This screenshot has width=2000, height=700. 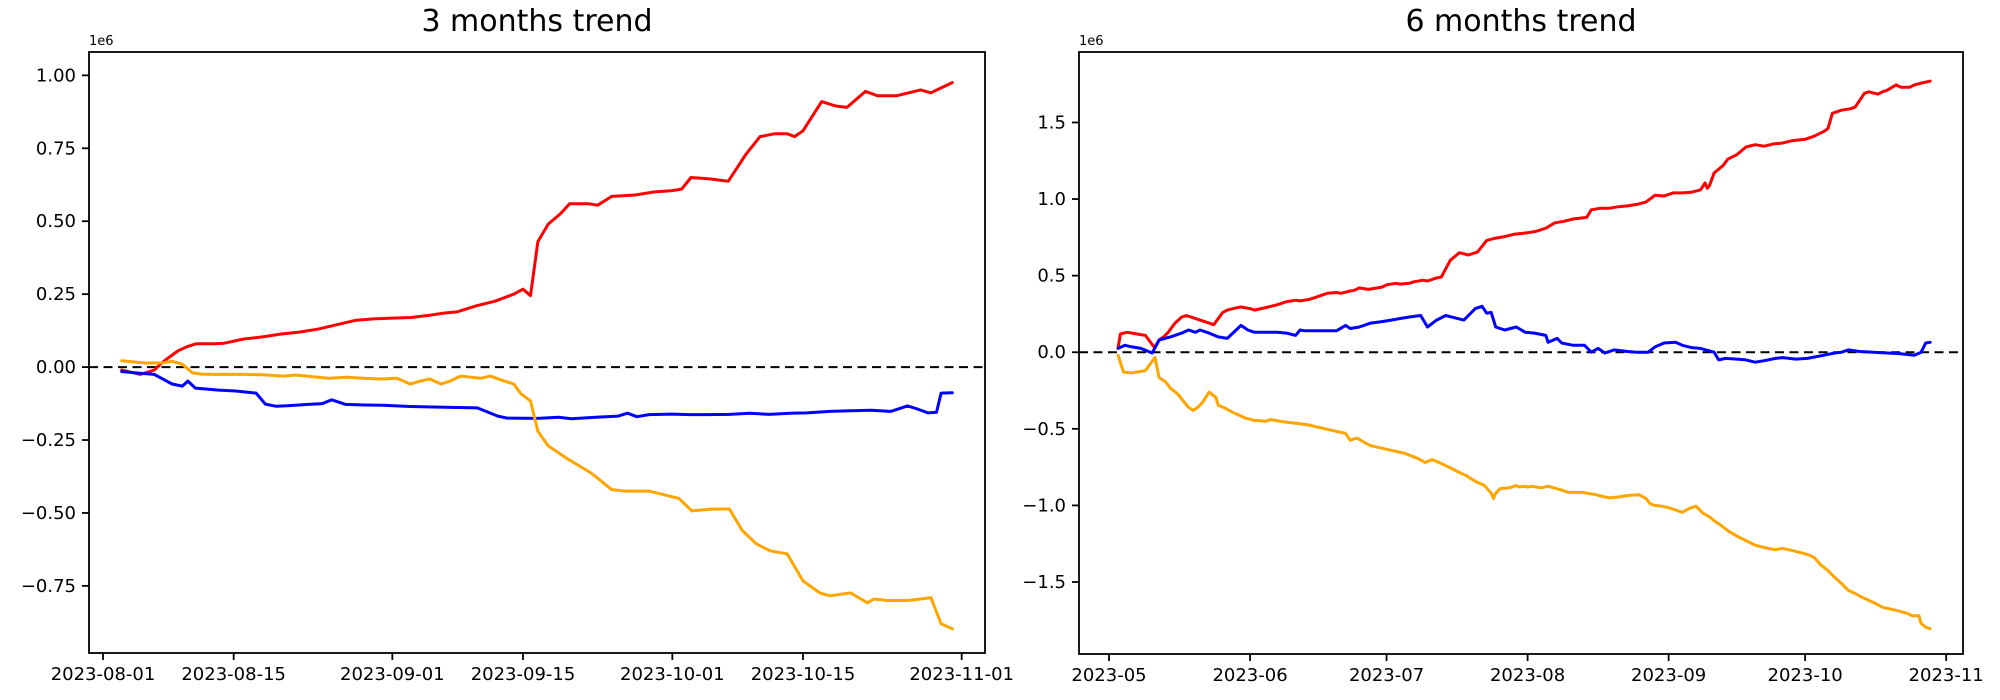 What do you see at coordinates (1051, 122) in the screenshot?
I see `y-tick-label: 1.5` at bounding box center [1051, 122].